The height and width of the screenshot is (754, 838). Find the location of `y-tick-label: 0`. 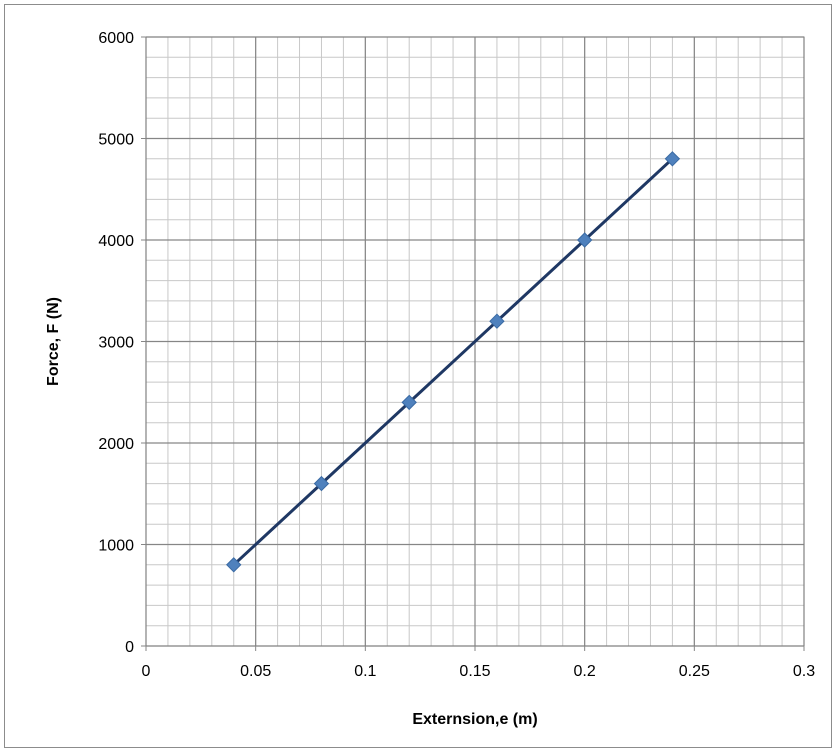

y-tick-label: 0 is located at coordinates (129, 647).